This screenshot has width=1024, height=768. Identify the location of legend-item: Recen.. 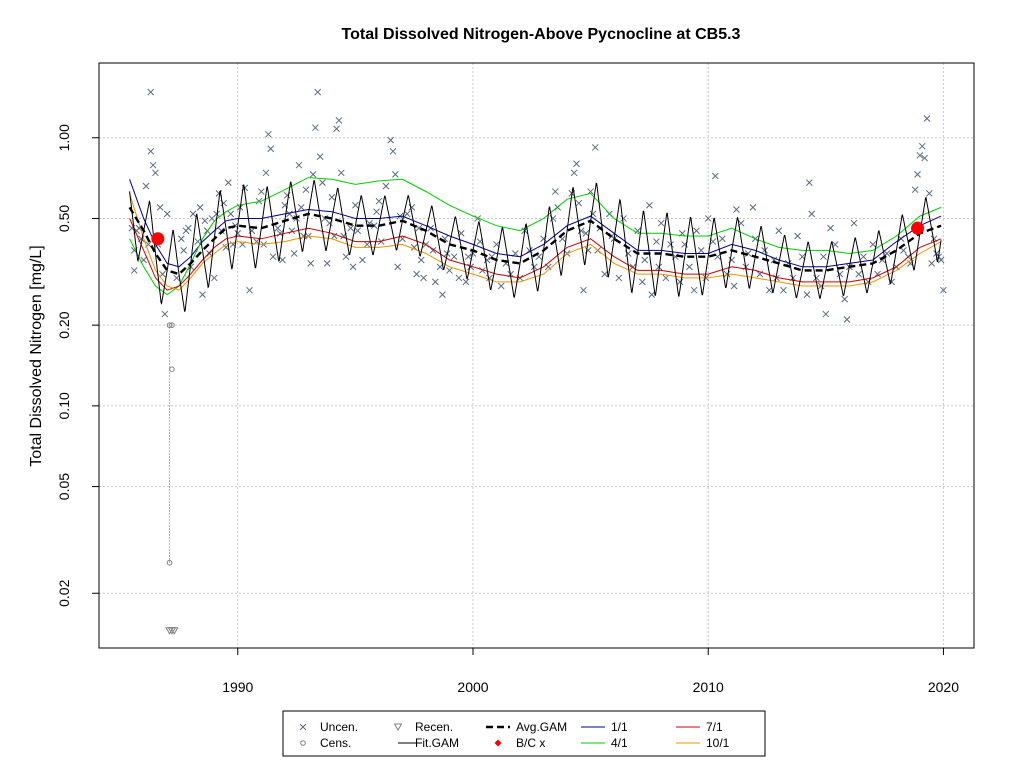
(423, 727).